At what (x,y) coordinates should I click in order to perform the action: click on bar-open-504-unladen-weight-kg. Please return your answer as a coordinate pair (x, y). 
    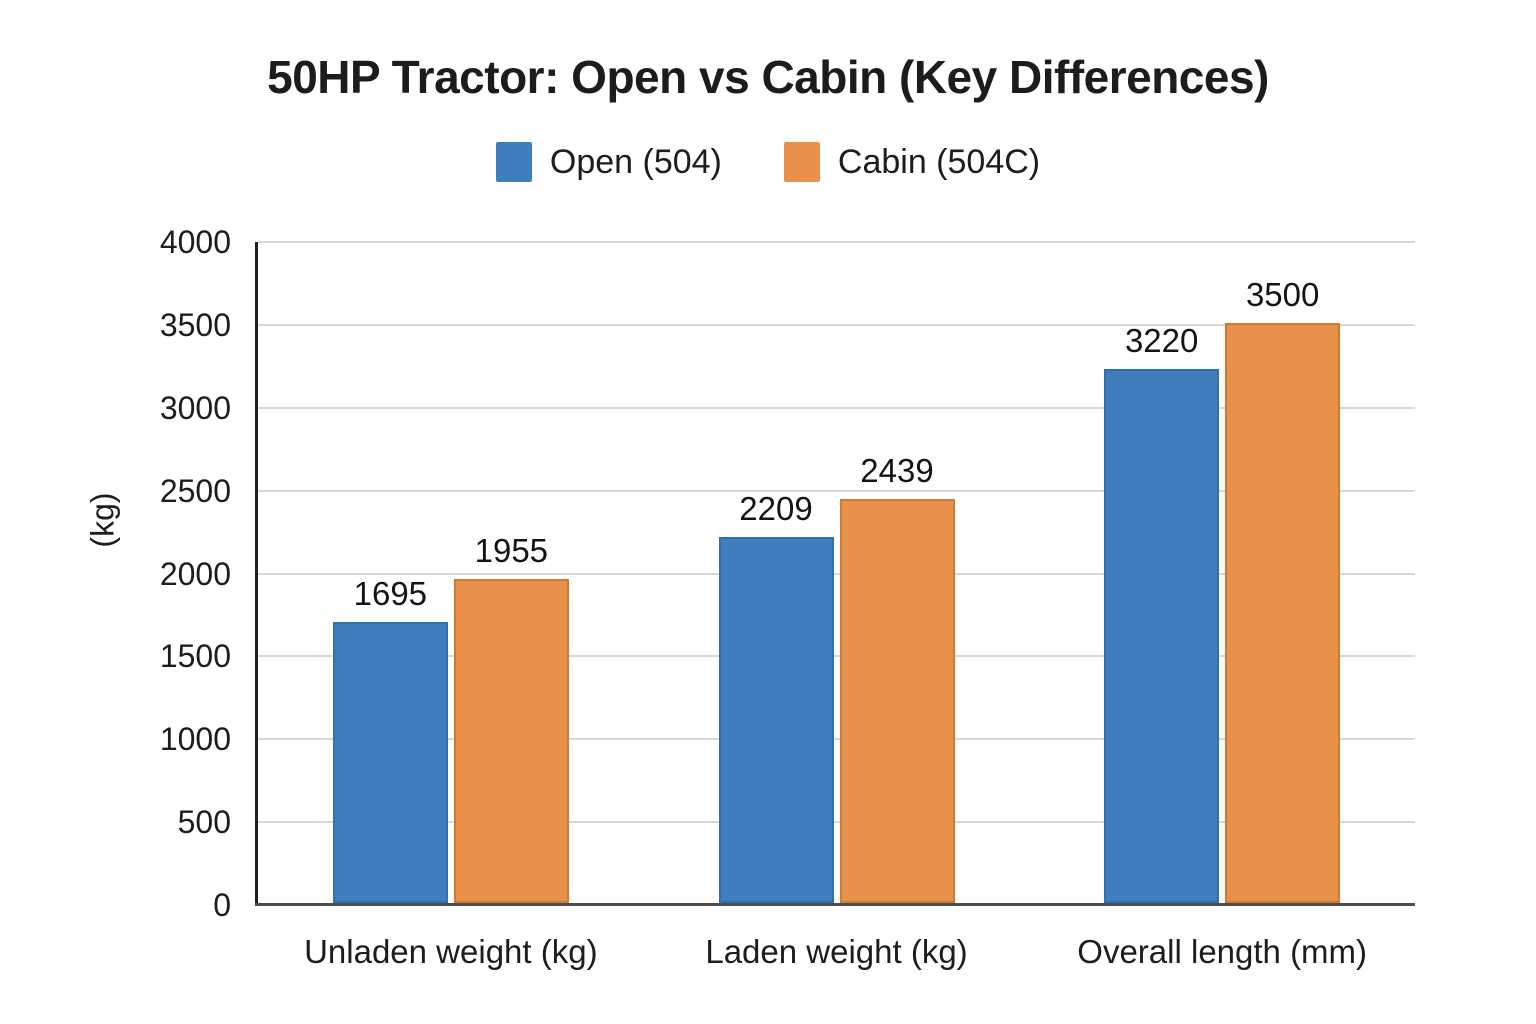
    Looking at the image, I should click on (390, 762).